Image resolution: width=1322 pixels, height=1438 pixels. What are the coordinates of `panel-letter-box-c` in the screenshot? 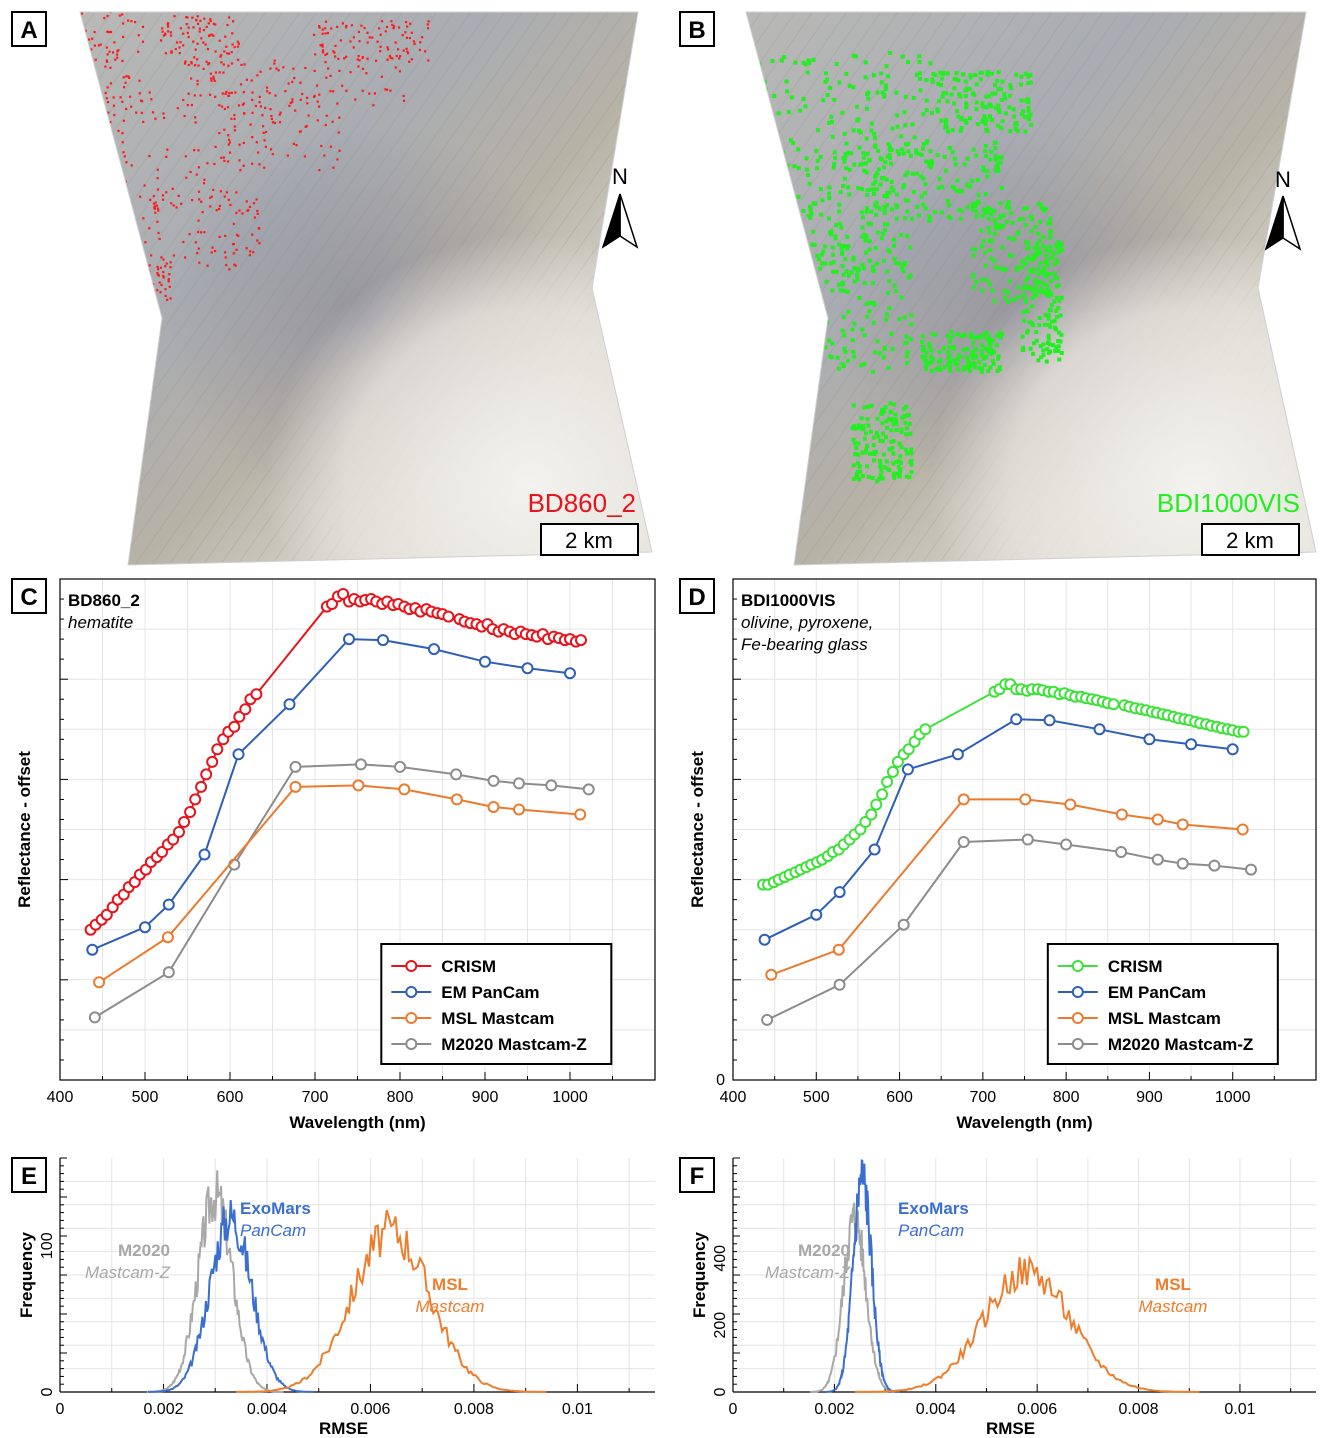 It's located at (29, 596).